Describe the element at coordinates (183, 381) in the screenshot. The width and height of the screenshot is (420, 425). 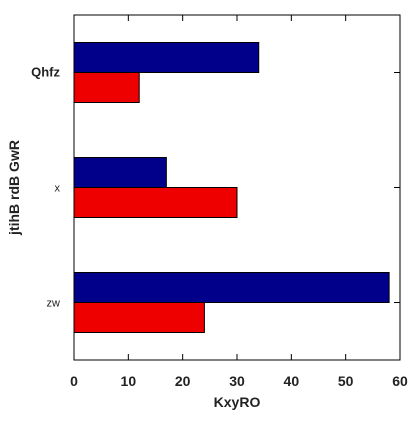
I see `x-tick-label-20: 20` at that location.